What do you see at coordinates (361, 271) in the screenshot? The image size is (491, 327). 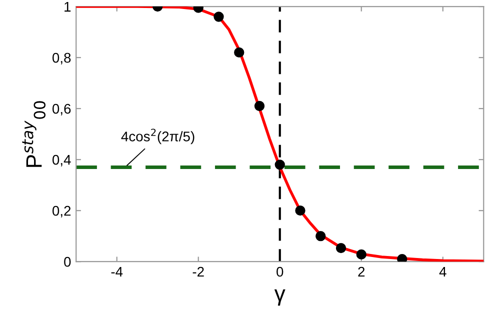 I see `x-tick-label: 2` at bounding box center [361, 271].